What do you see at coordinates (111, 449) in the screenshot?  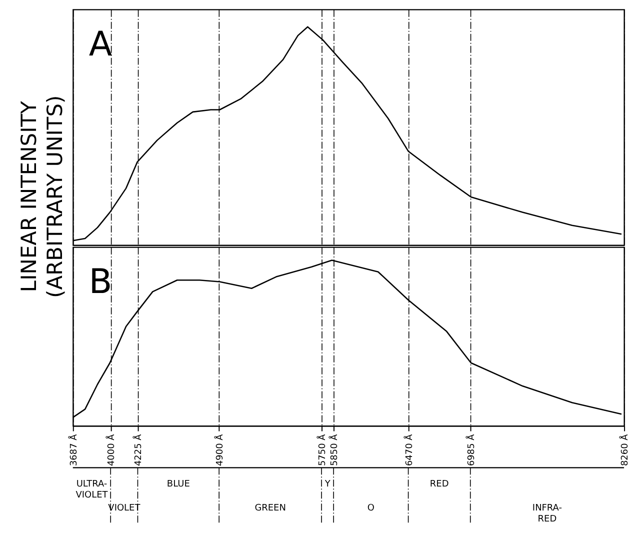 I see `x-tick-label: 4000 Å` at bounding box center [111, 449].